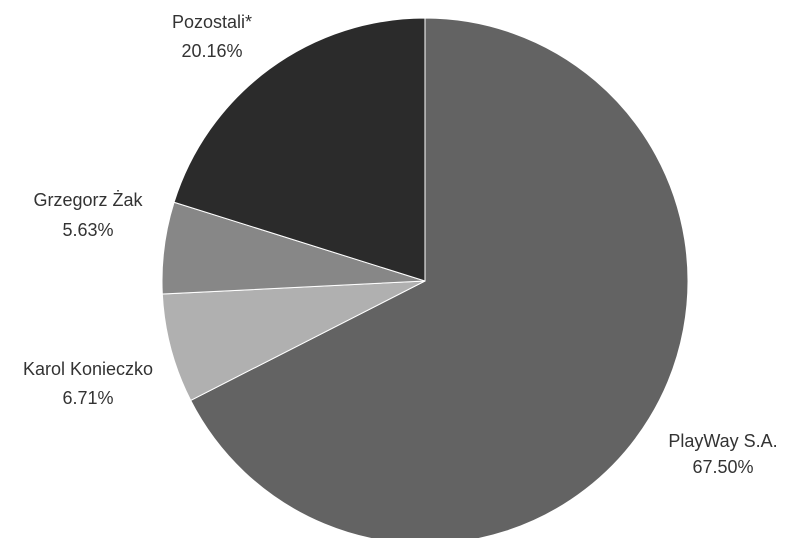 Image resolution: width=789 pixels, height=538 pixels. I want to click on pie-slice-karol-konieczko, so click(293, 341).